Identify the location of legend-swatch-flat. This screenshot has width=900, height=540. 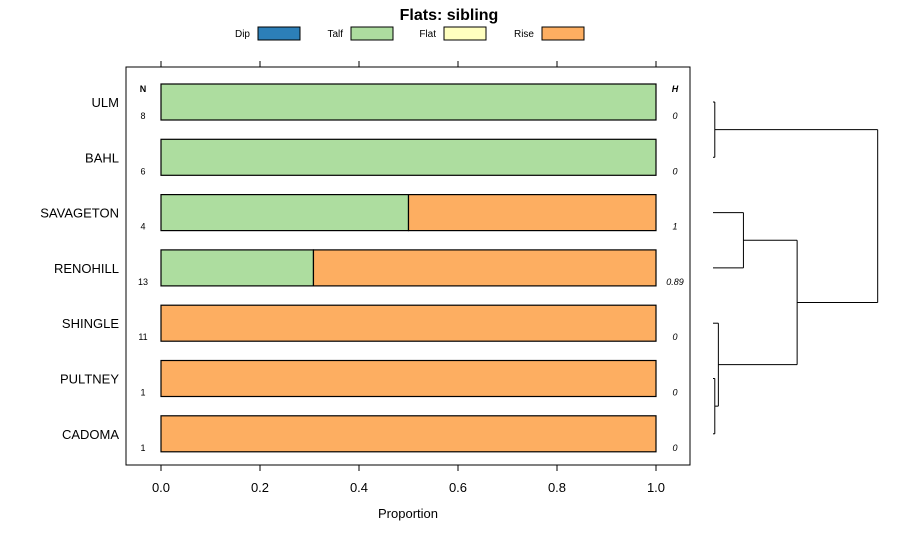
(465, 33).